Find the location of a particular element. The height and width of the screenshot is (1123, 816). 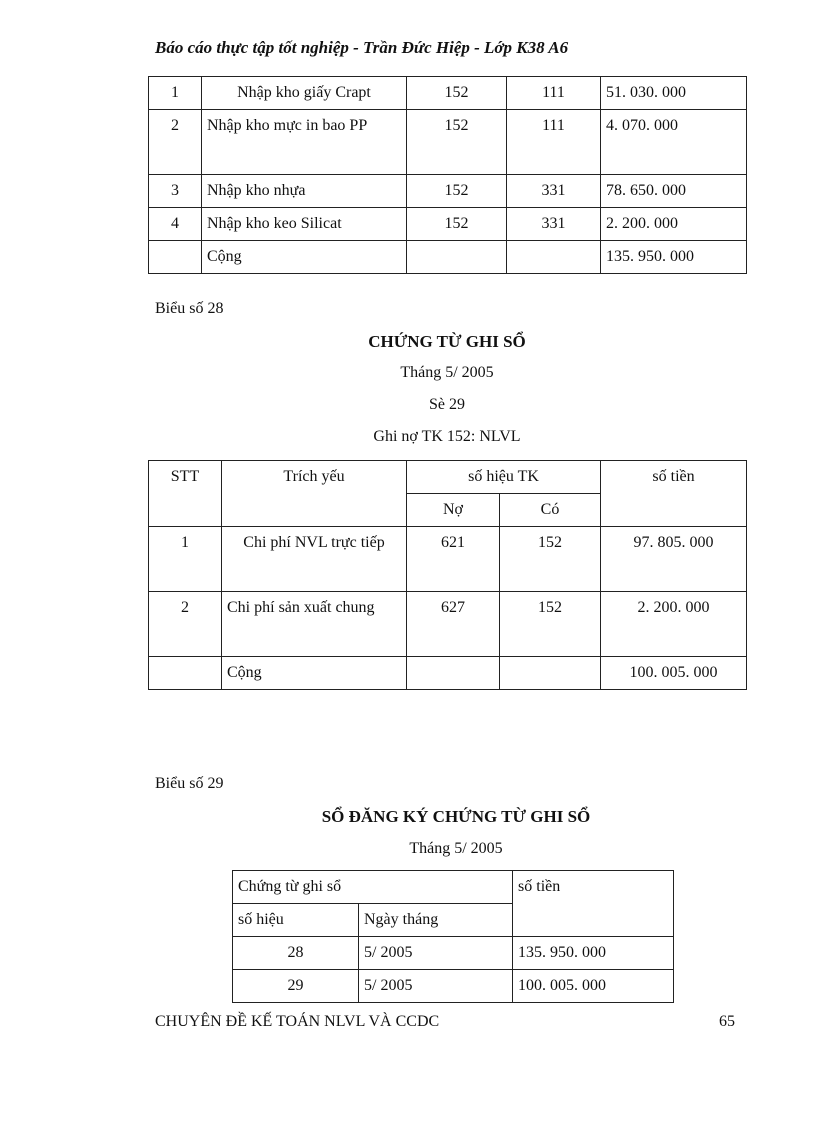

cell-number: 29 is located at coordinates (295, 986).